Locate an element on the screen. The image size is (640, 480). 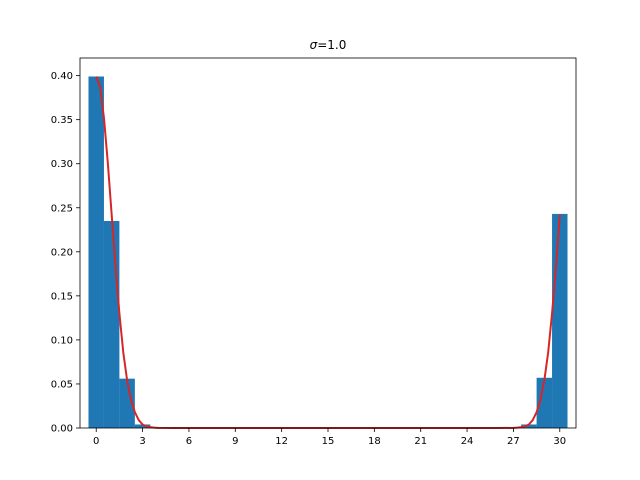
x-tick-label: 9 is located at coordinates (235, 441).